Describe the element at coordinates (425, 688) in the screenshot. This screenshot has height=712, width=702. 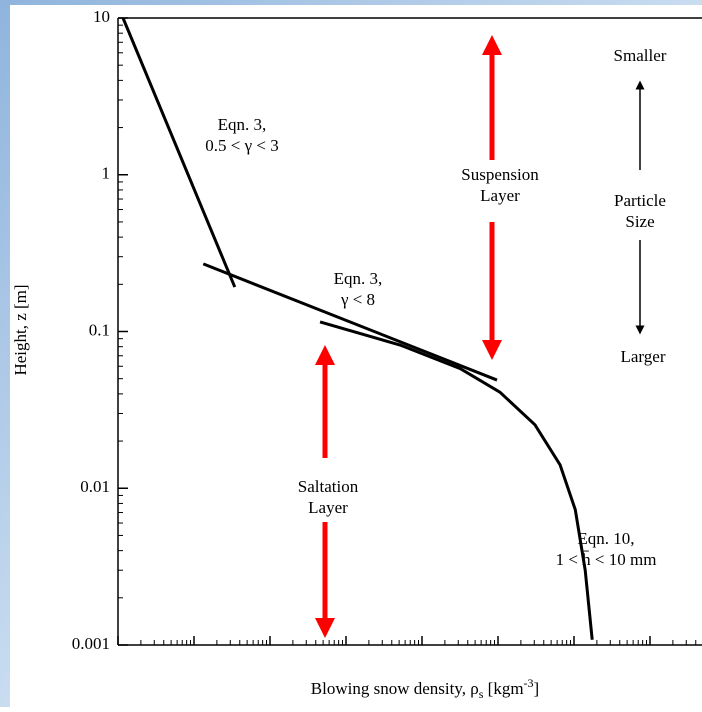
I see `x-axis-label: Blowing snow density, ρs [kgm-3]` at that location.